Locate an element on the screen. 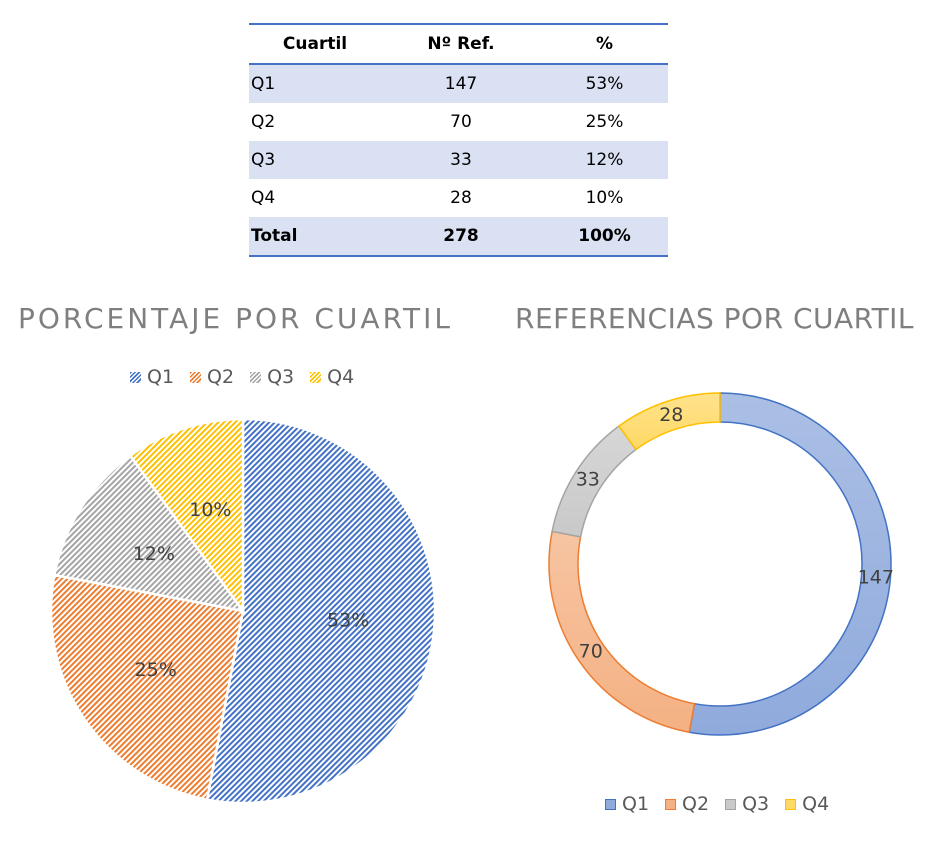 Image resolution: width=948 pixels, height=848 pixels. donut-data-label: 33 is located at coordinates (588, 480).